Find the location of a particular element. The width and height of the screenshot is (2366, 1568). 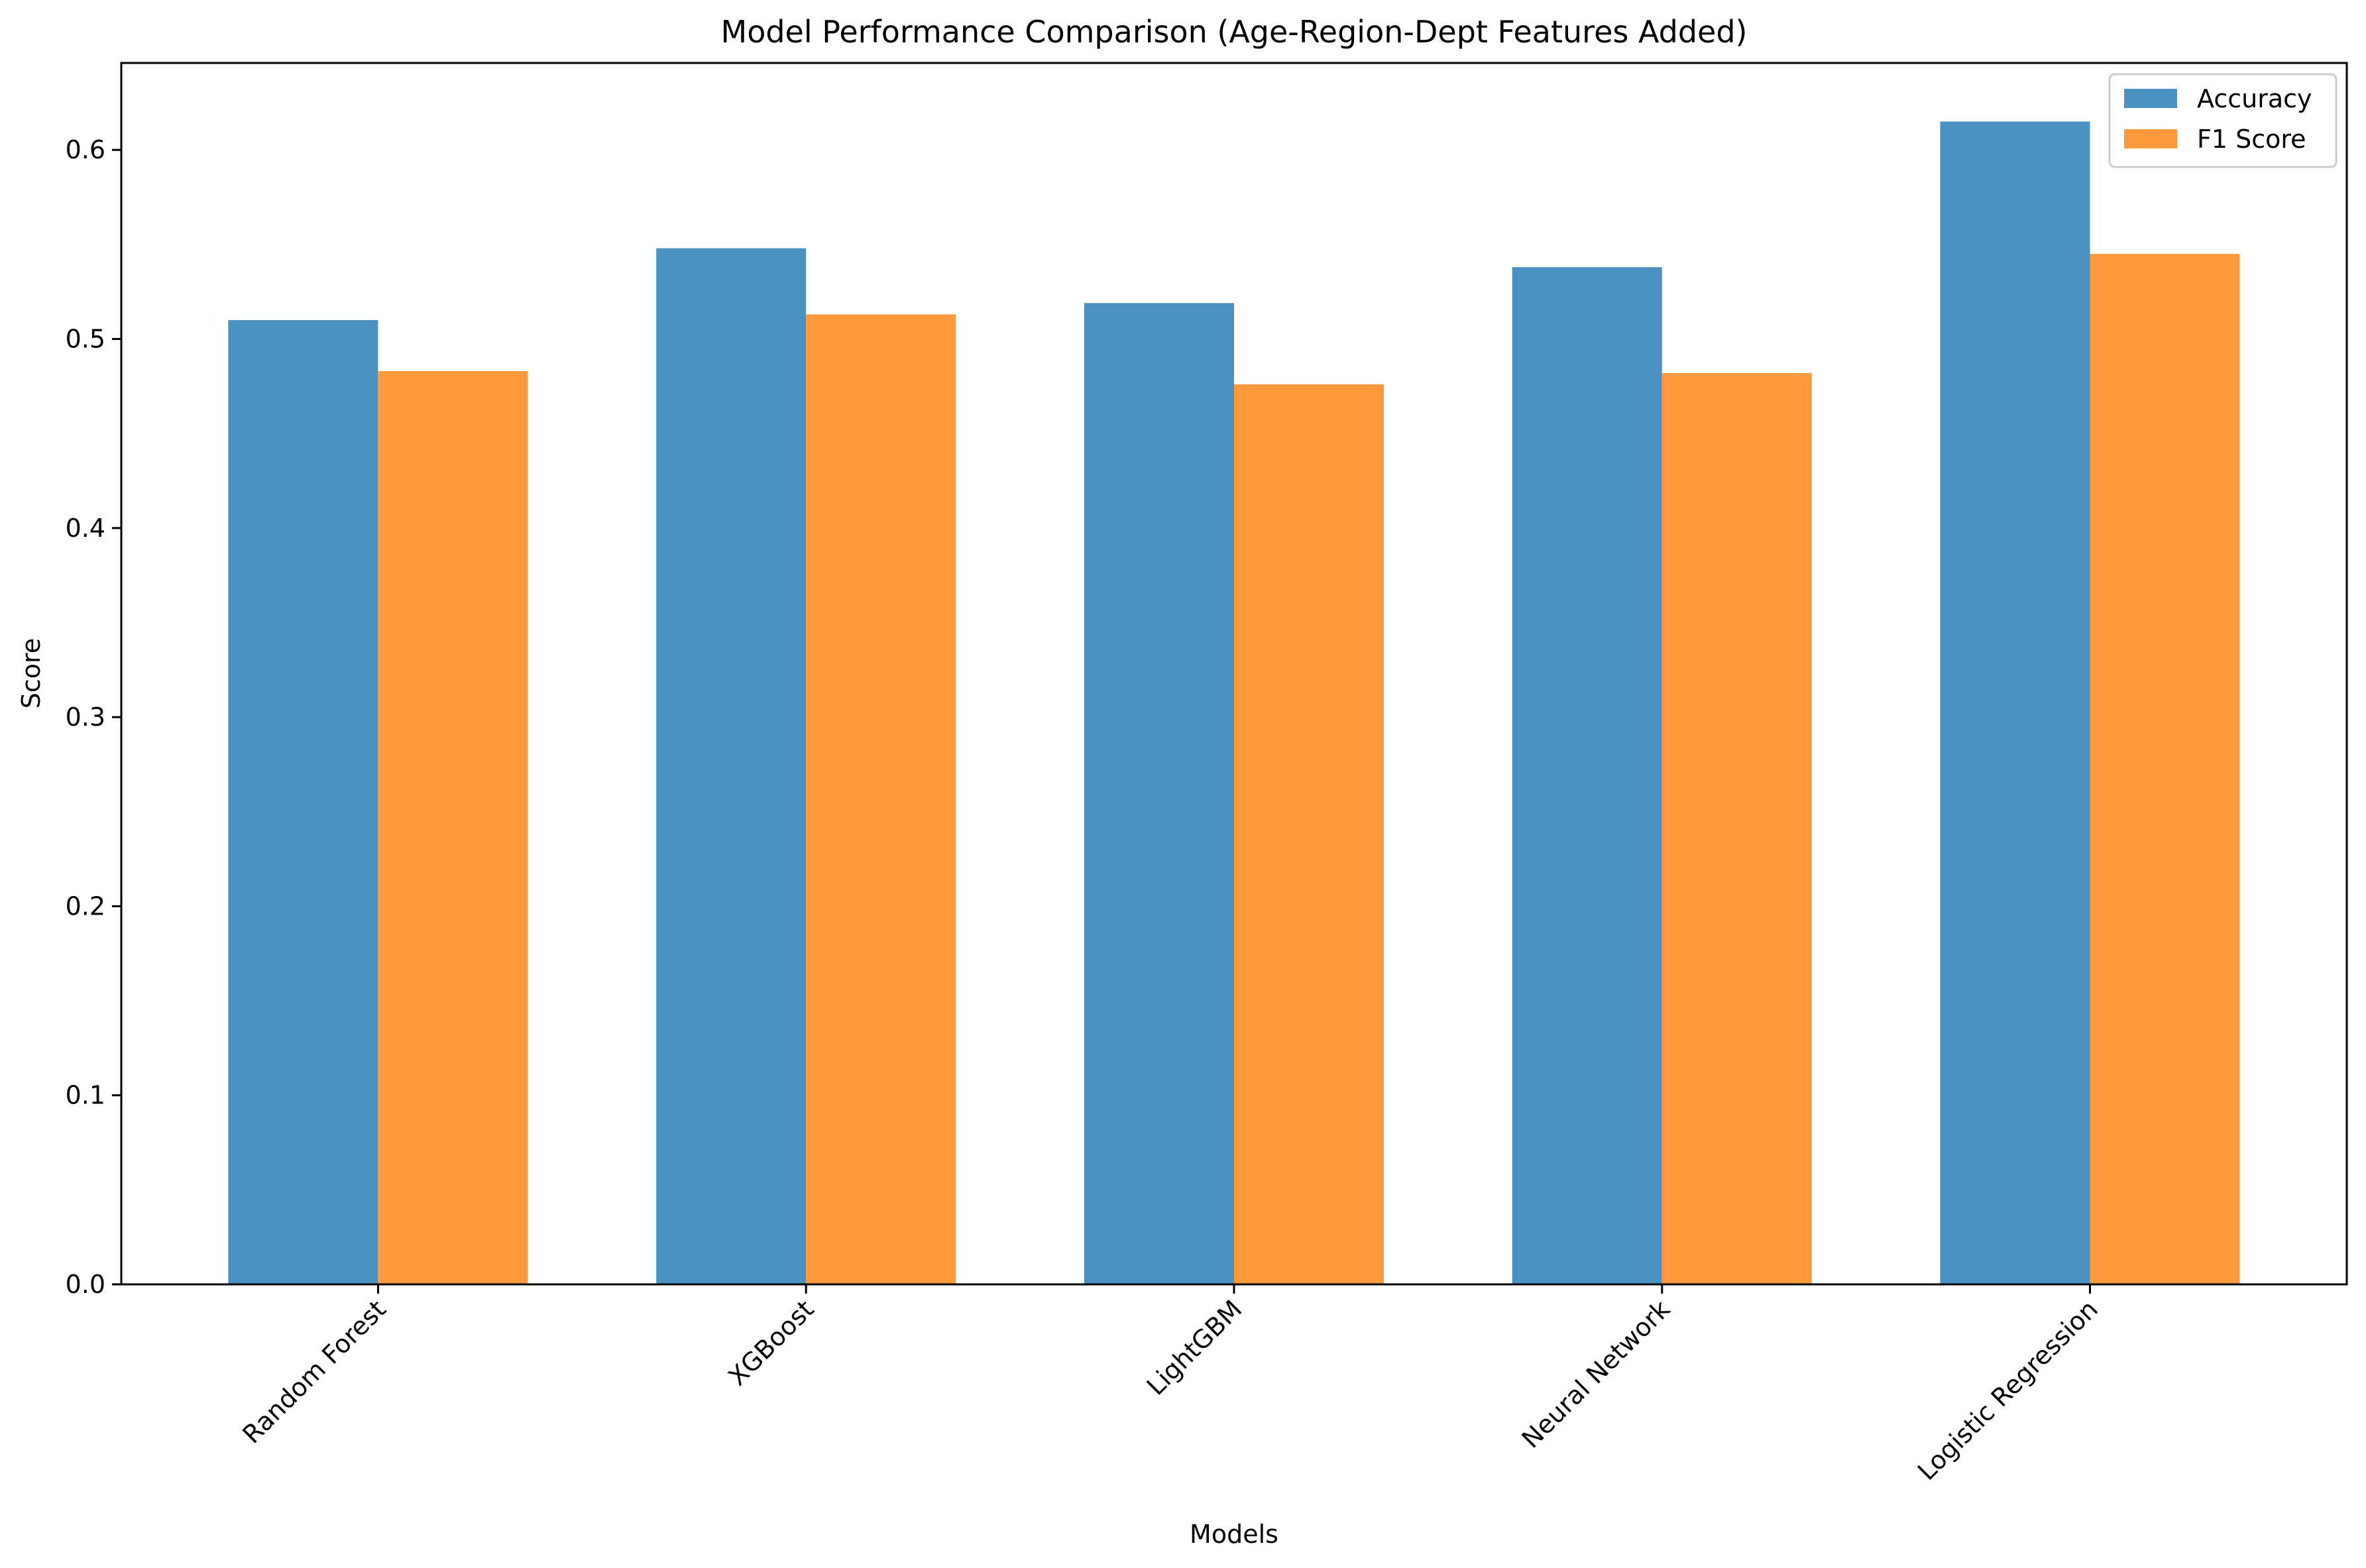

bar-f1-score-lightgbm is located at coordinates (1309, 834).